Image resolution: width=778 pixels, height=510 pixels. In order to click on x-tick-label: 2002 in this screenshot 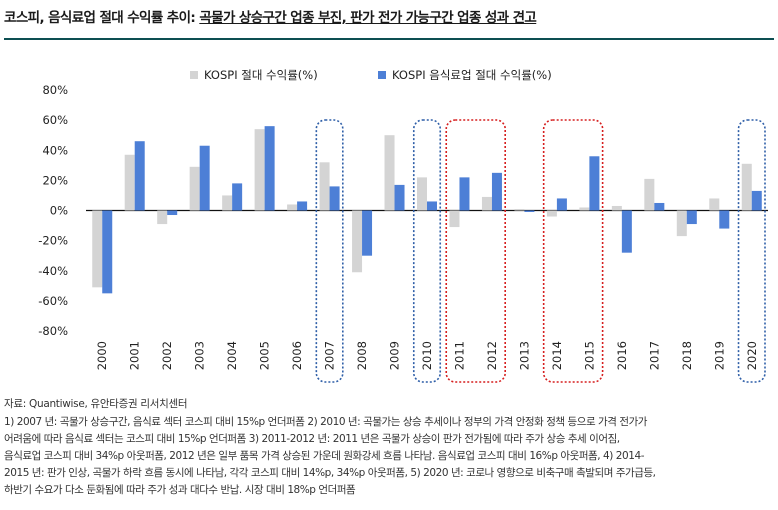, I will do `click(167, 355)`.